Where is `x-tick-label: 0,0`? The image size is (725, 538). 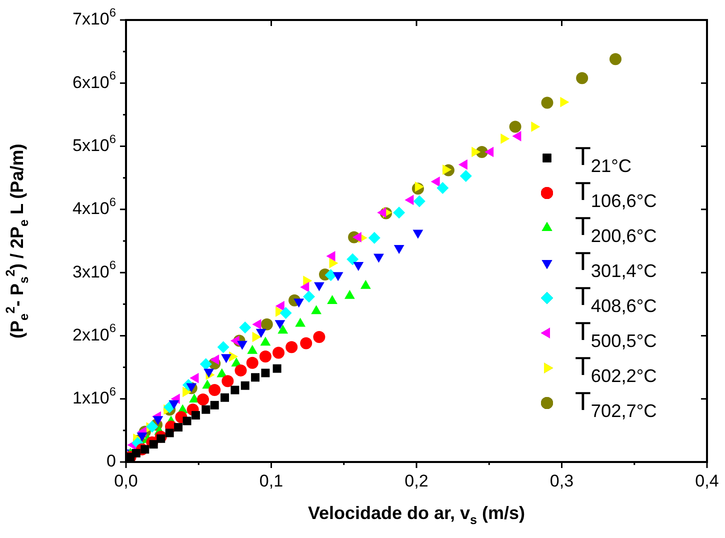 x-tick-label: 0,0 is located at coordinates (126, 481).